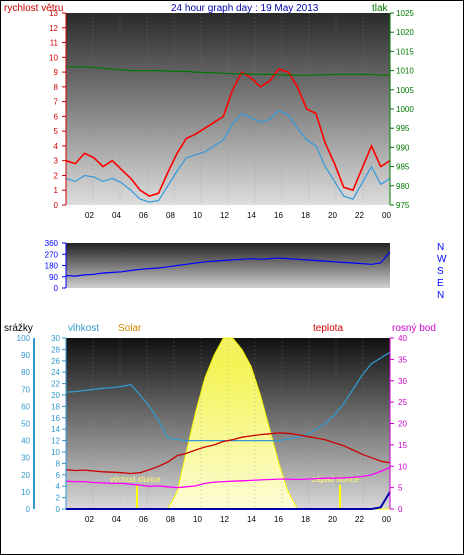 This screenshot has height=555, width=464. What do you see at coordinates (55, 395) in the screenshot?
I see `humidity-tick-label: 20` at bounding box center [55, 395].